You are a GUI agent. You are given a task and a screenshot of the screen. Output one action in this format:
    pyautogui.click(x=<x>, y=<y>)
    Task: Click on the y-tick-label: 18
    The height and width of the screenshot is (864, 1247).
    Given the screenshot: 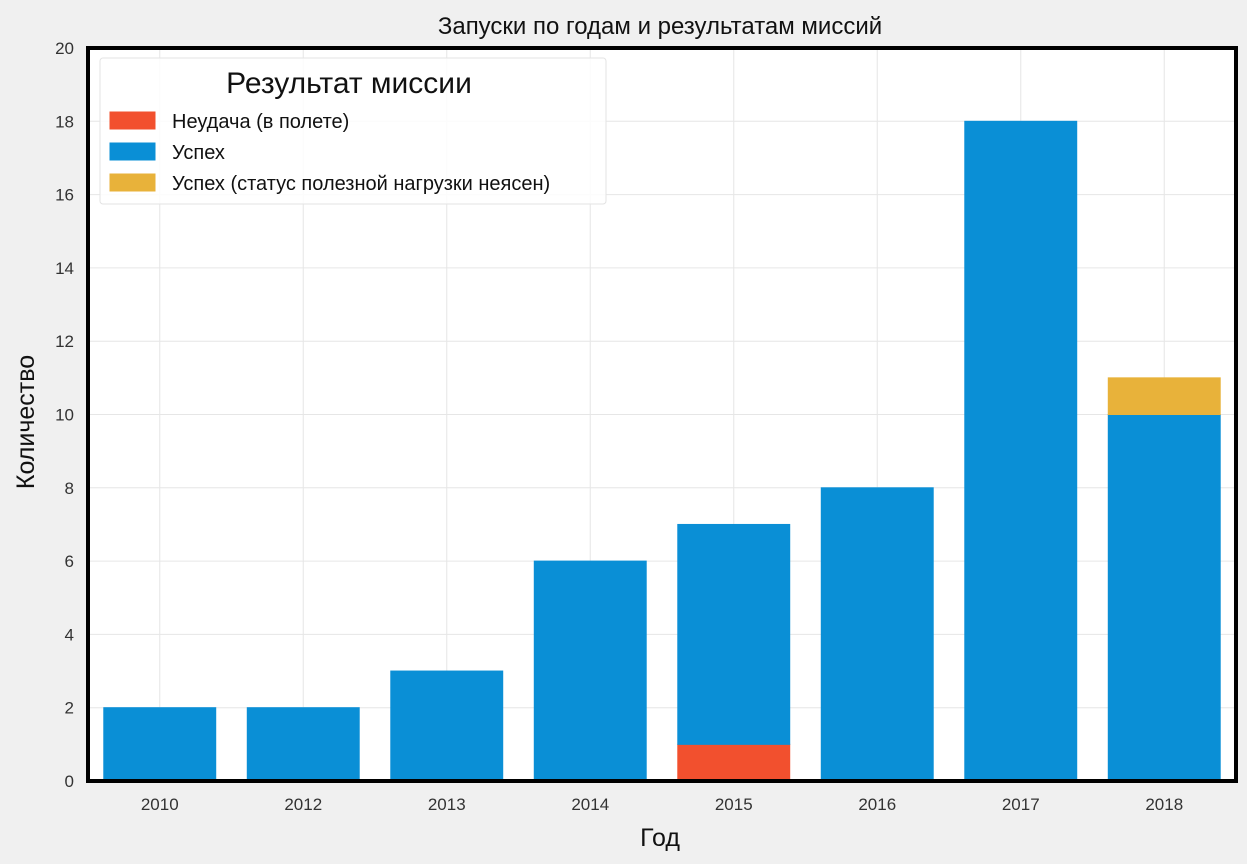 What is the action you would take?
    pyautogui.click(x=64, y=121)
    